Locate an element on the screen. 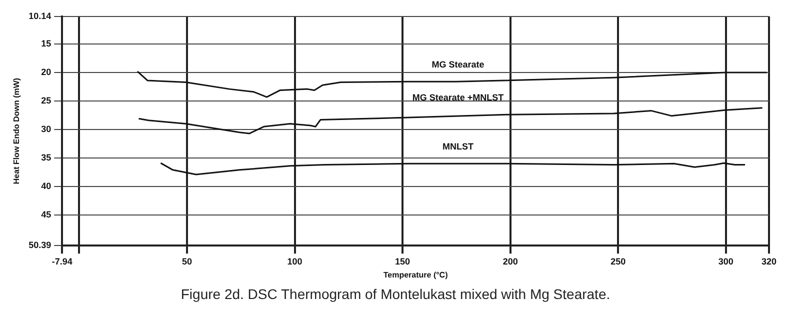  x-tick-label: 150 is located at coordinates (402, 261).